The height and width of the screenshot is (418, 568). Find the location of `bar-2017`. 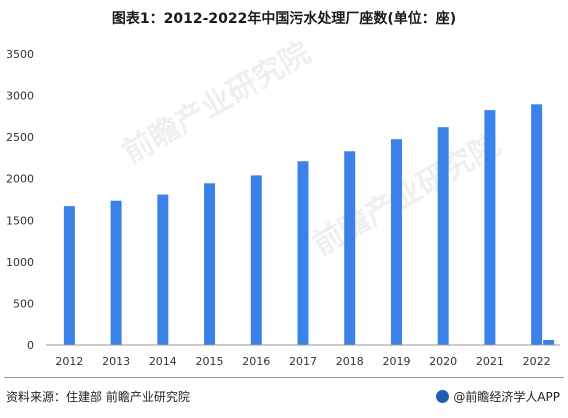

bar-2017 is located at coordinates (303, 253).